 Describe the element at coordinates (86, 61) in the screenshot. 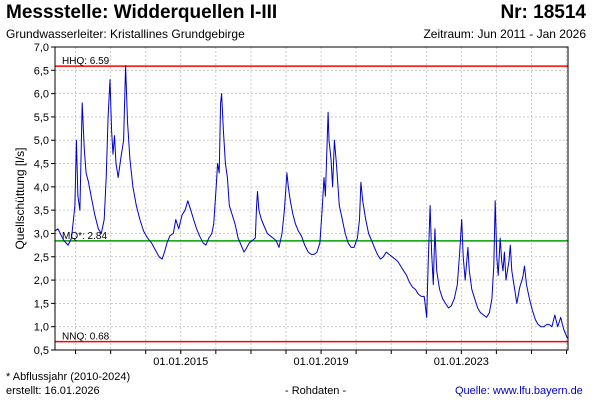

I see `reference-label-hhq: HHQ: 6.59` at that location.